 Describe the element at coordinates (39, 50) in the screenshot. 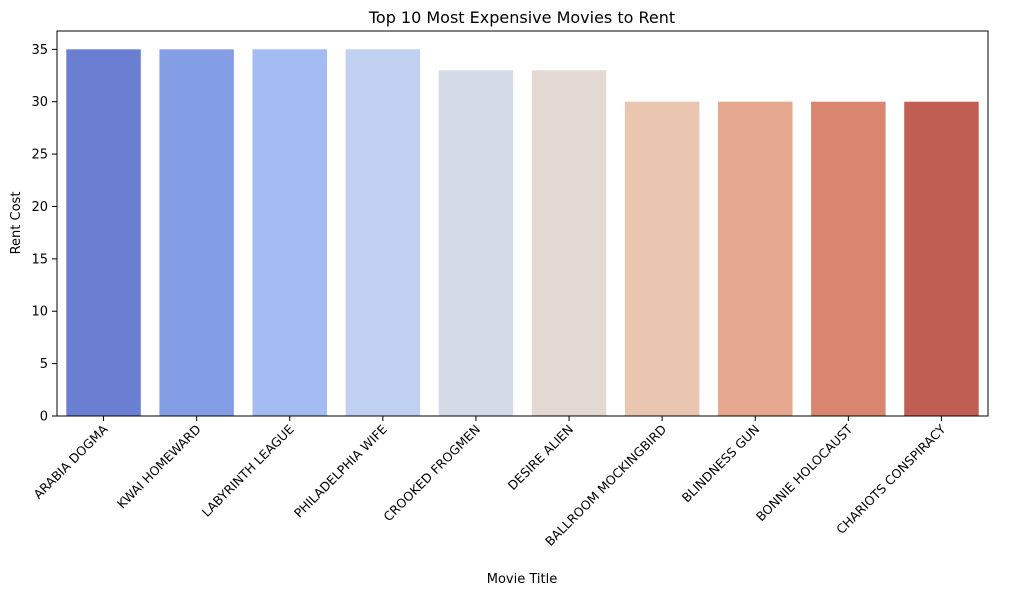

I see `y-tick-label: 35` at that location.